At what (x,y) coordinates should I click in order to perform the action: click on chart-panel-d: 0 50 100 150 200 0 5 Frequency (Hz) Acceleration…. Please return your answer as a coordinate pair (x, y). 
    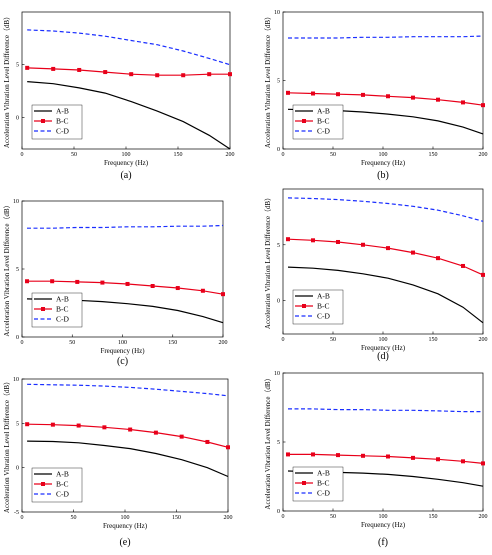
    Looking at the image, I should click on (376, 275).